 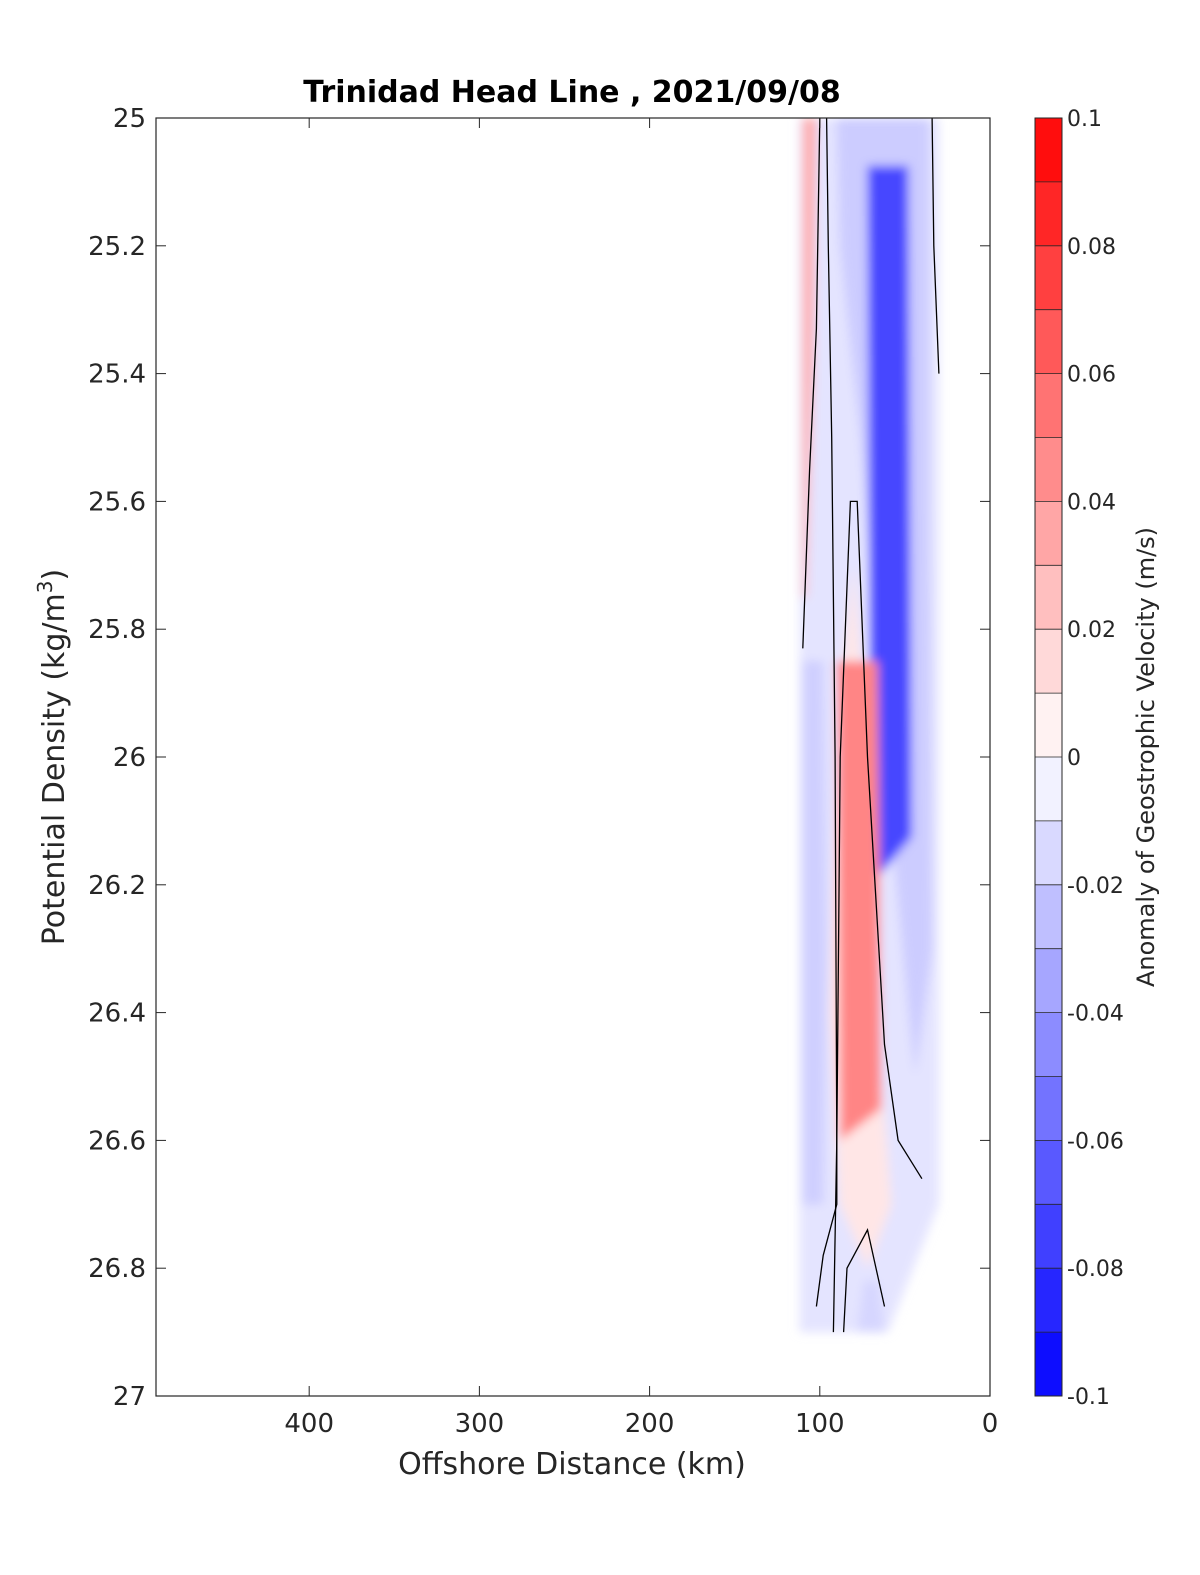 What do you see at coordinates (1095, 1269) in the screenshot?
I see `colorbar-tick-label: -0.08` at bounding box center [1095, 1269].